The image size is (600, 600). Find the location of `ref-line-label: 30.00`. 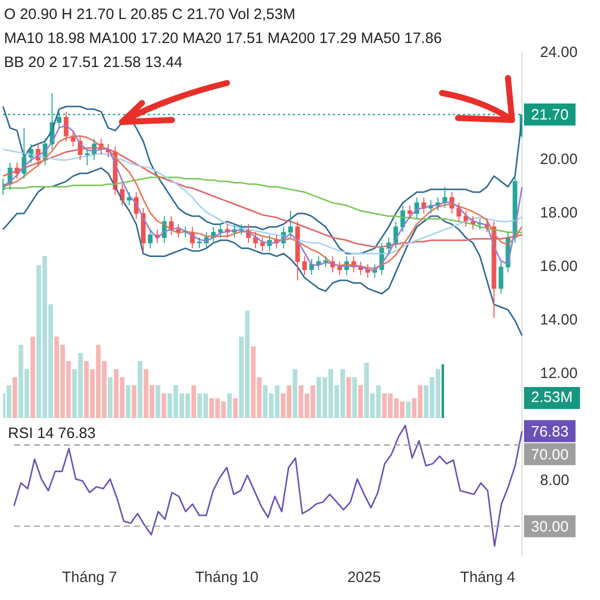

ref-line-label: 30.00 is located at coordinates (550, 527).